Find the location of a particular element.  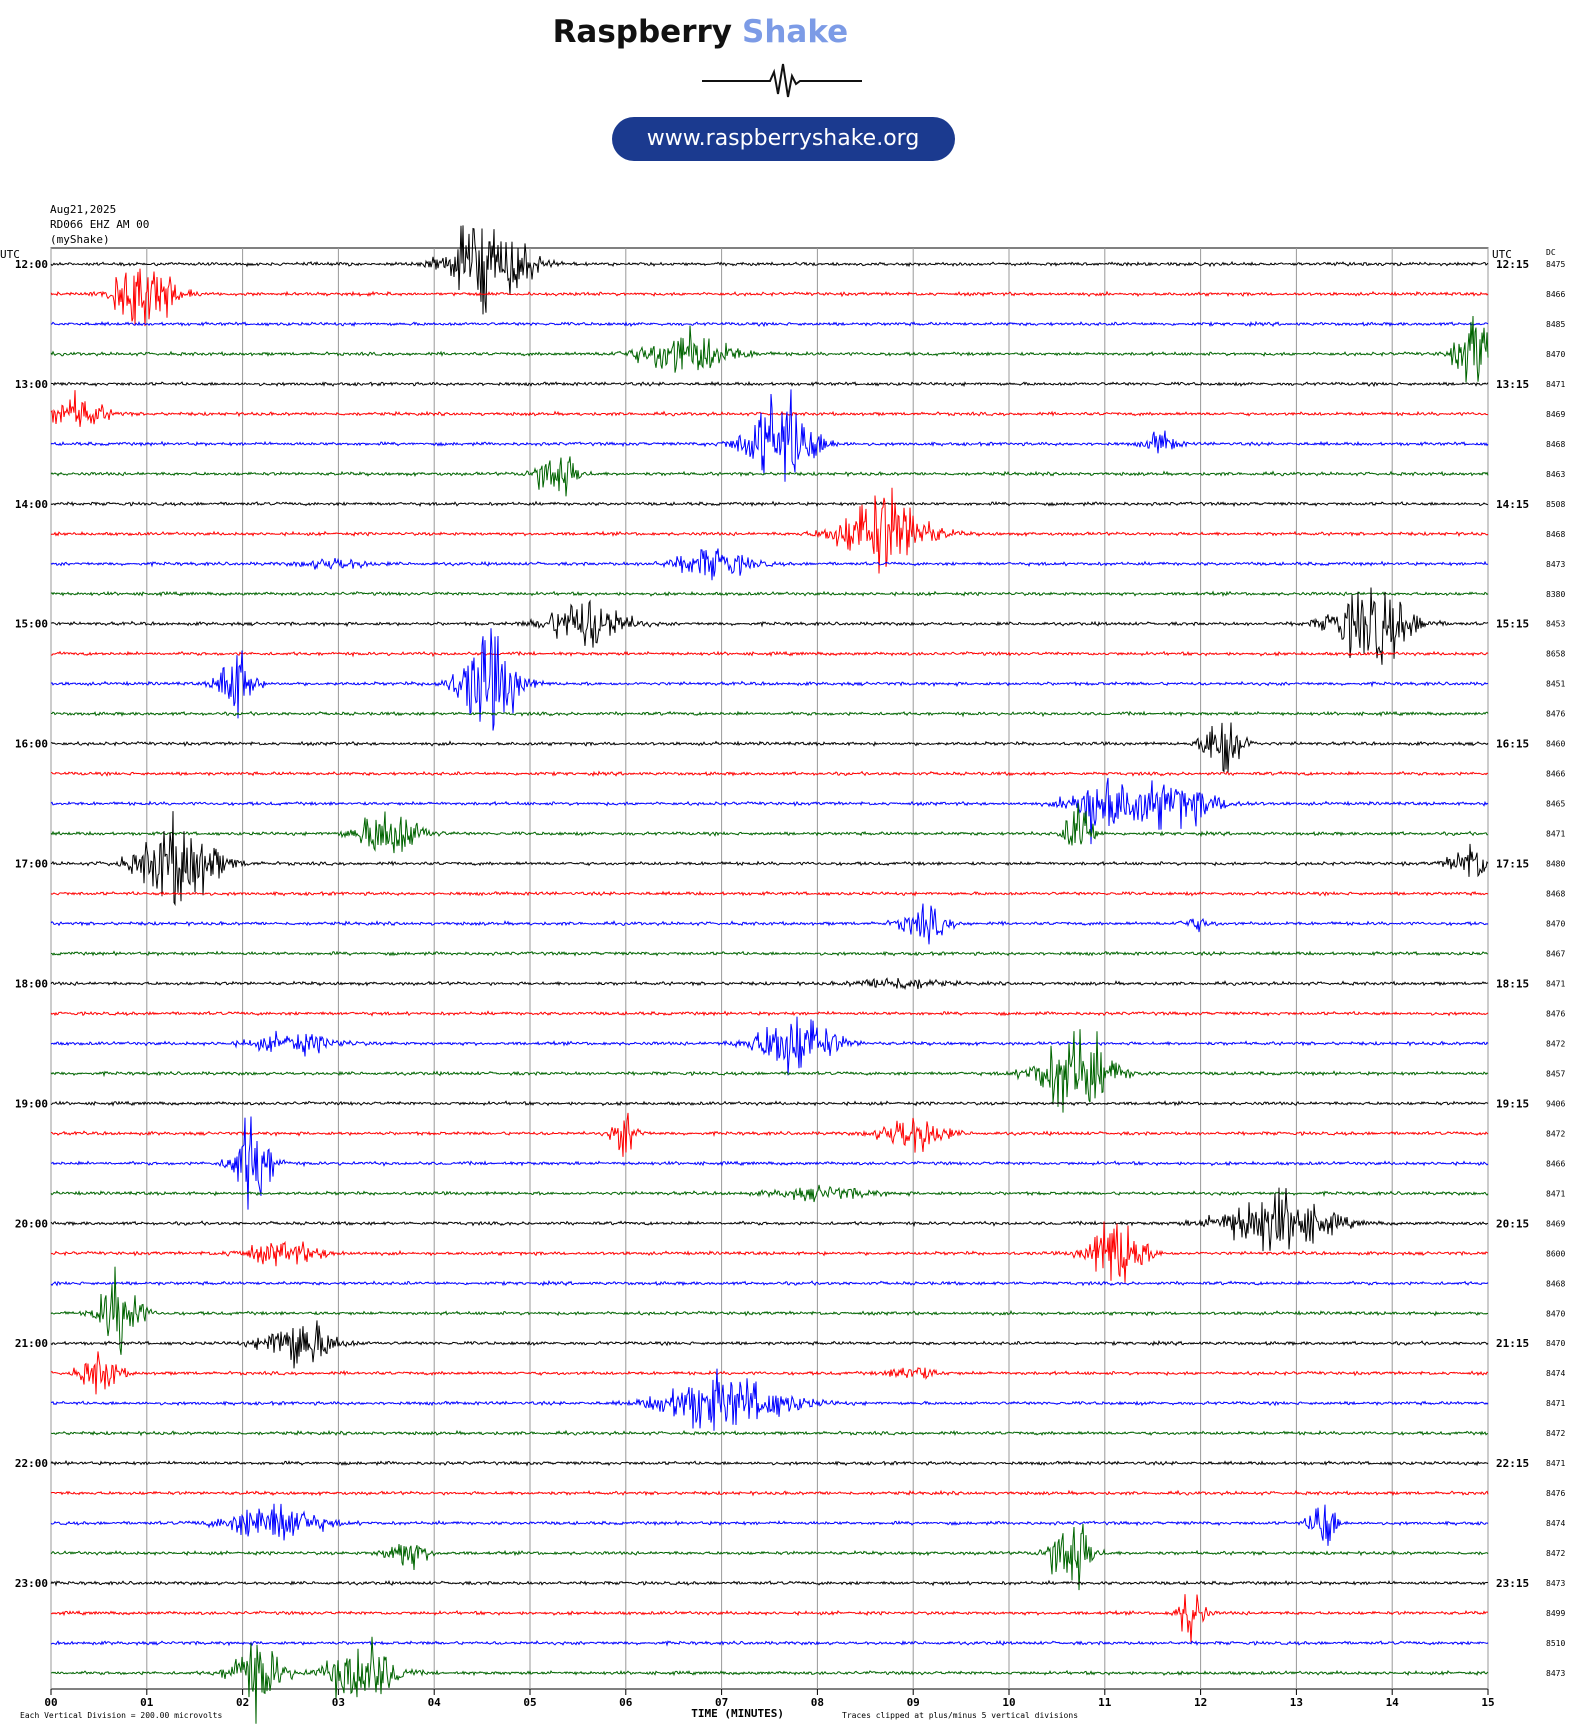

url-pill is located at coordinates (783, 139).